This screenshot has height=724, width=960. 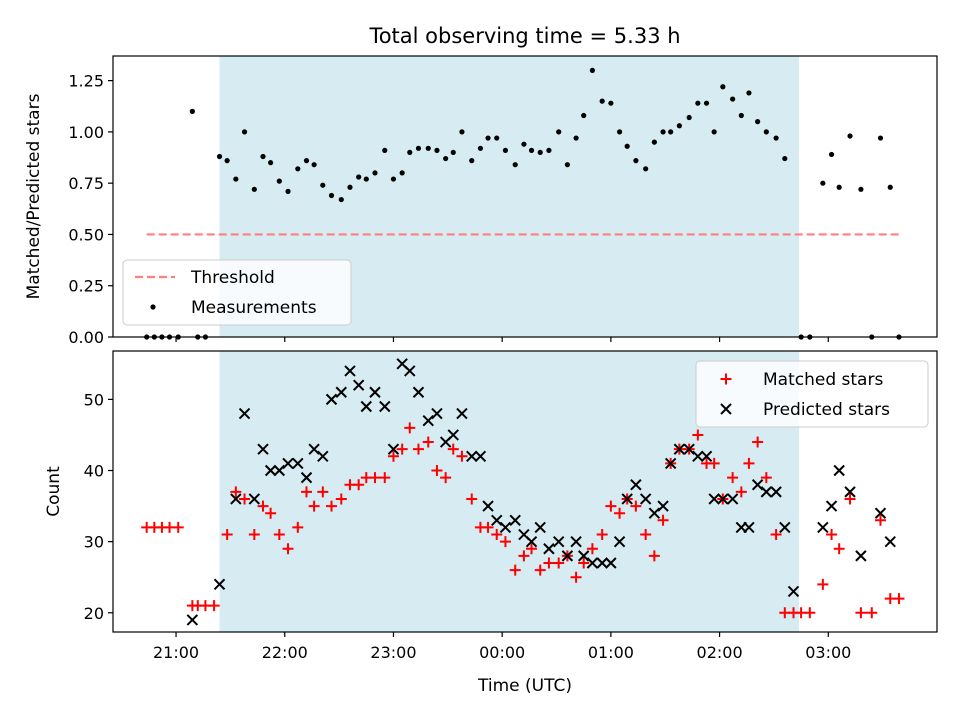 What do you see at coordinates (54, 491) in the screenshot?
I see `count-y-axis-label: Count` at bounding box center [54, 491].